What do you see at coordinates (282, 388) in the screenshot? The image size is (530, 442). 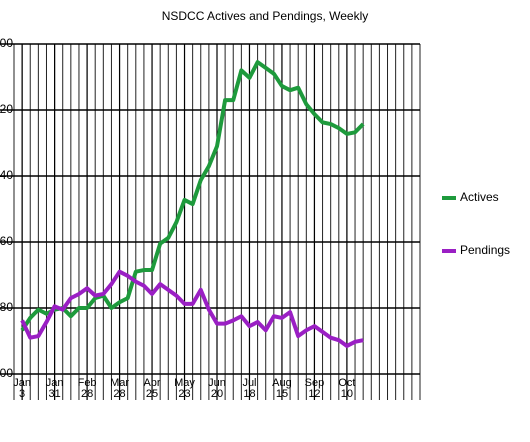 I see `x-tick-label: Aug 15` at bounding box center [282, 388].